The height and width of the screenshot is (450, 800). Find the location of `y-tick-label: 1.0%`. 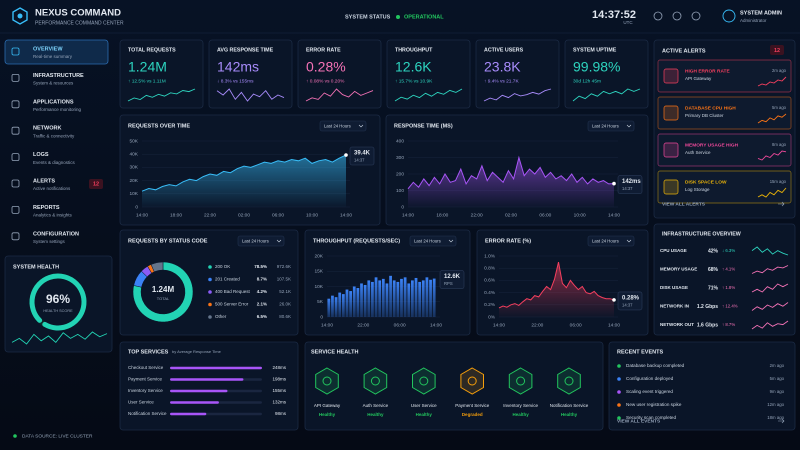

y-tick-label: 1.0% is located at coordinates (490, 256).